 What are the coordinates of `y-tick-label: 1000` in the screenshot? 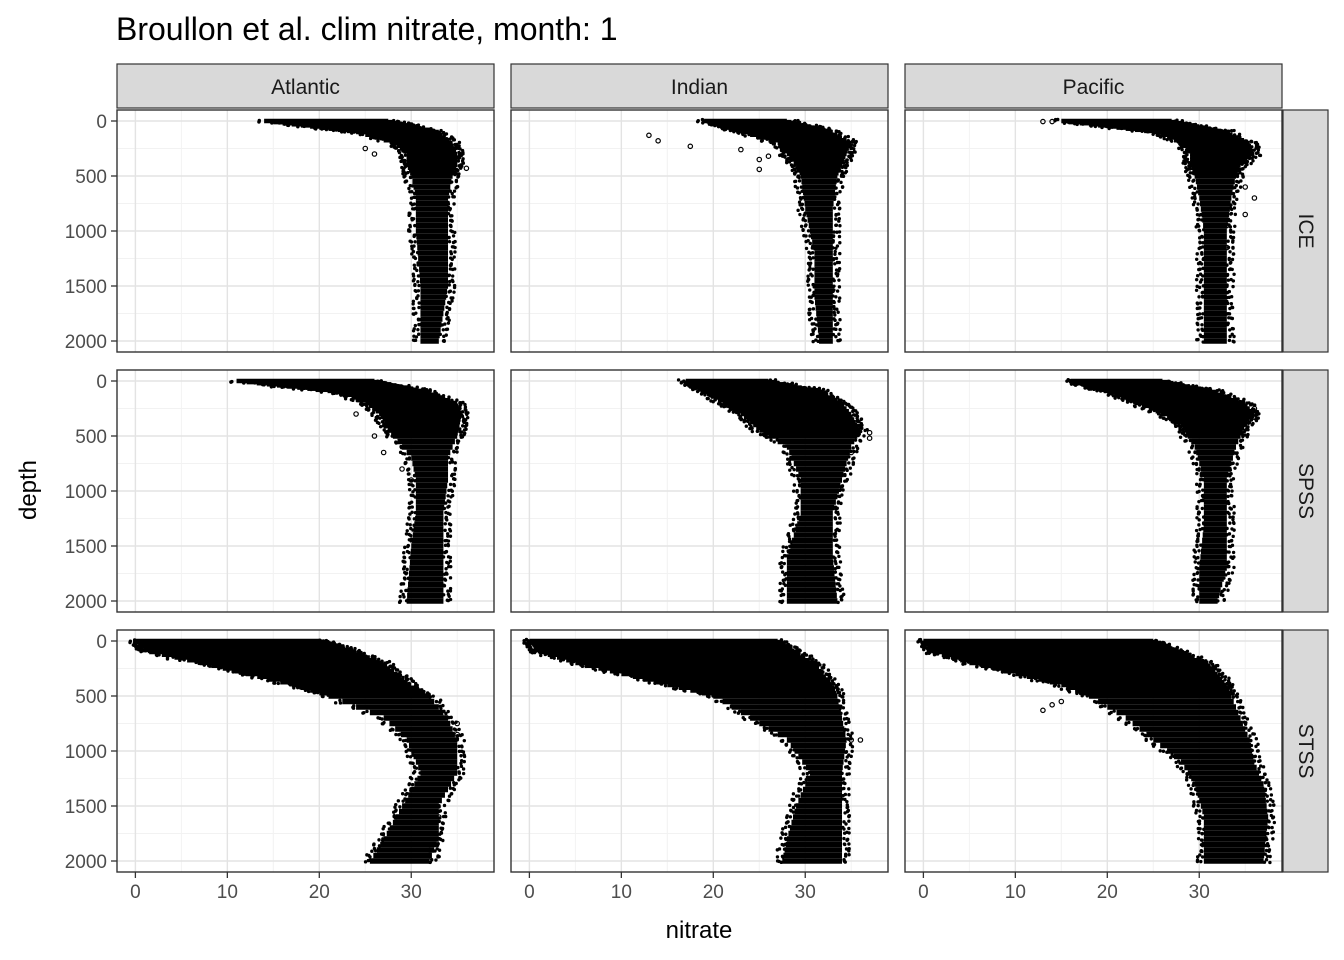 It's located at (86, 752).